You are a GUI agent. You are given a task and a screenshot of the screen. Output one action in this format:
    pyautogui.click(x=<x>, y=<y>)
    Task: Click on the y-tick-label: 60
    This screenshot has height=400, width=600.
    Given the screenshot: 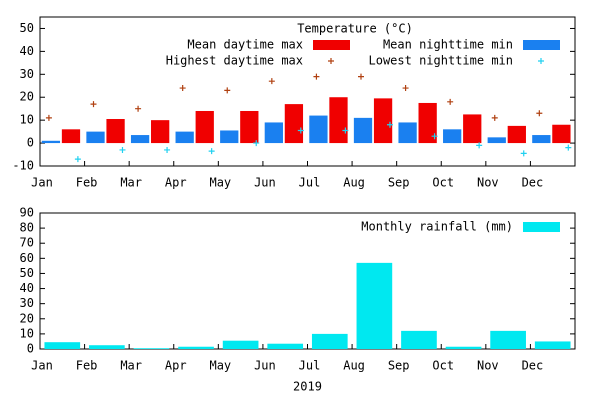 What is the action you would take?
    pyautogui.click(x=27, y=258)
    